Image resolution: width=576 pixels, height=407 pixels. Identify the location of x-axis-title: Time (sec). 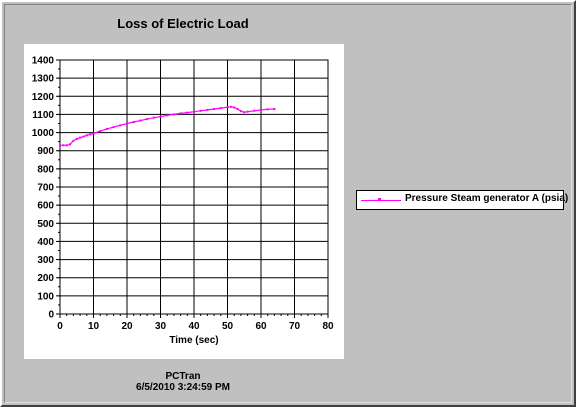
(193, 340).